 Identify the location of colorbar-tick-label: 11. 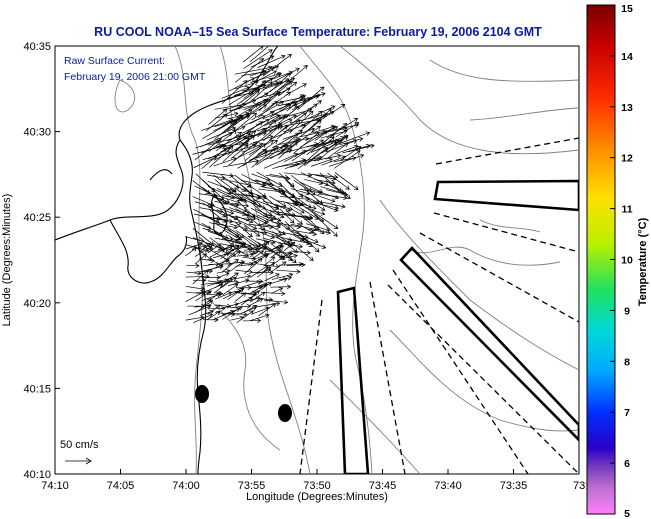
(626, 210).